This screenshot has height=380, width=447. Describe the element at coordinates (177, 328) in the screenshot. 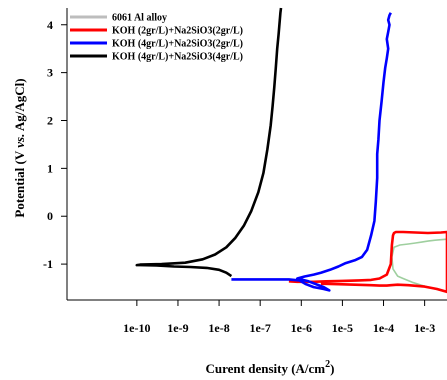

I see `x-tick-label: 1e-9` at that location.